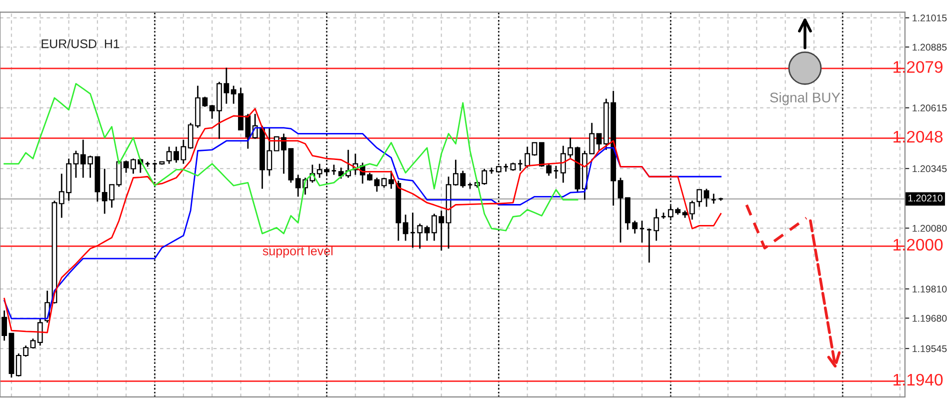 Image resolution: width=950 pixels, height=405 pixels. I want to click on y-tick-label: 1.20615, so click(929, 108).